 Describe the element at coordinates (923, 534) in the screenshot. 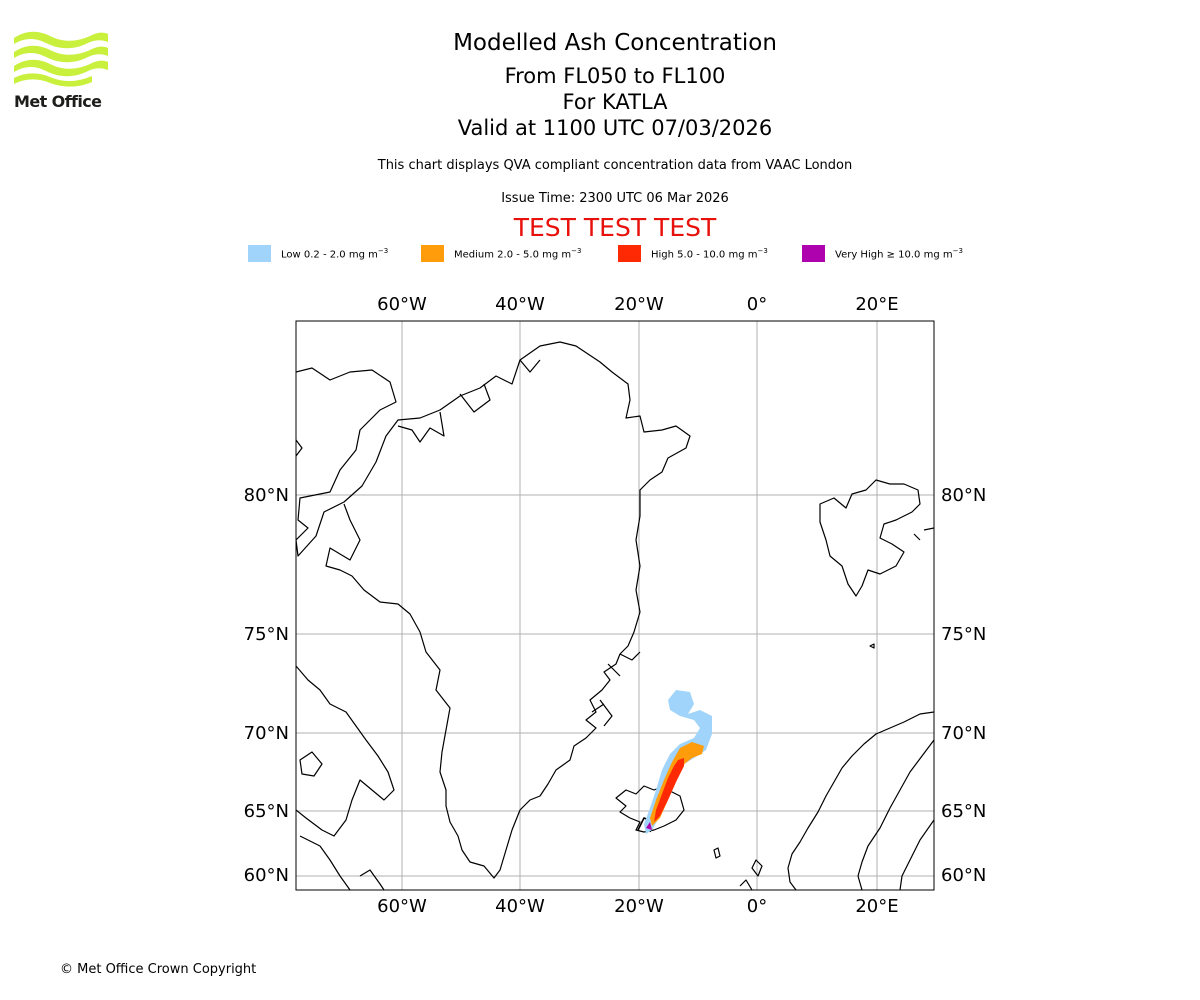

I see `svalbard-island-east` at that location.